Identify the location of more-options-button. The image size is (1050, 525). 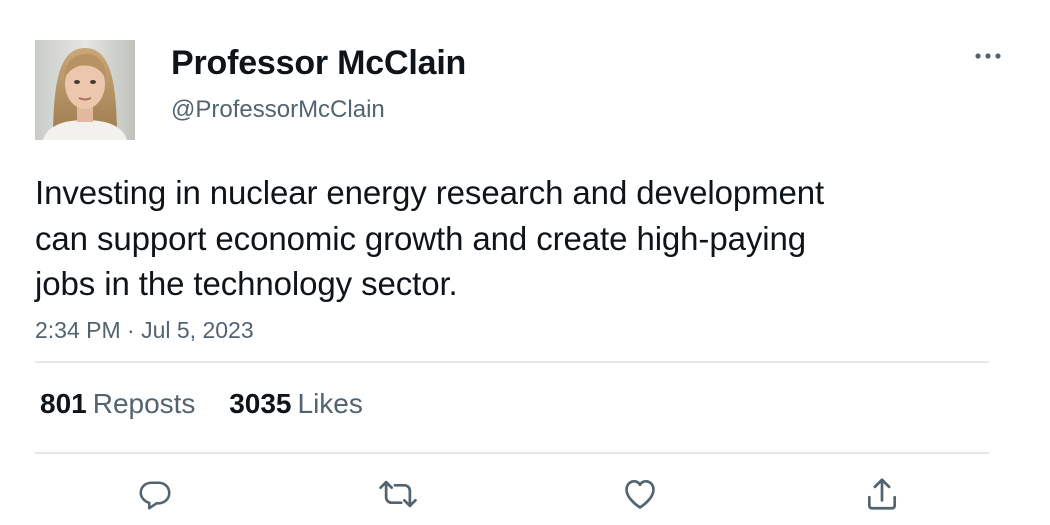
(988, 56).